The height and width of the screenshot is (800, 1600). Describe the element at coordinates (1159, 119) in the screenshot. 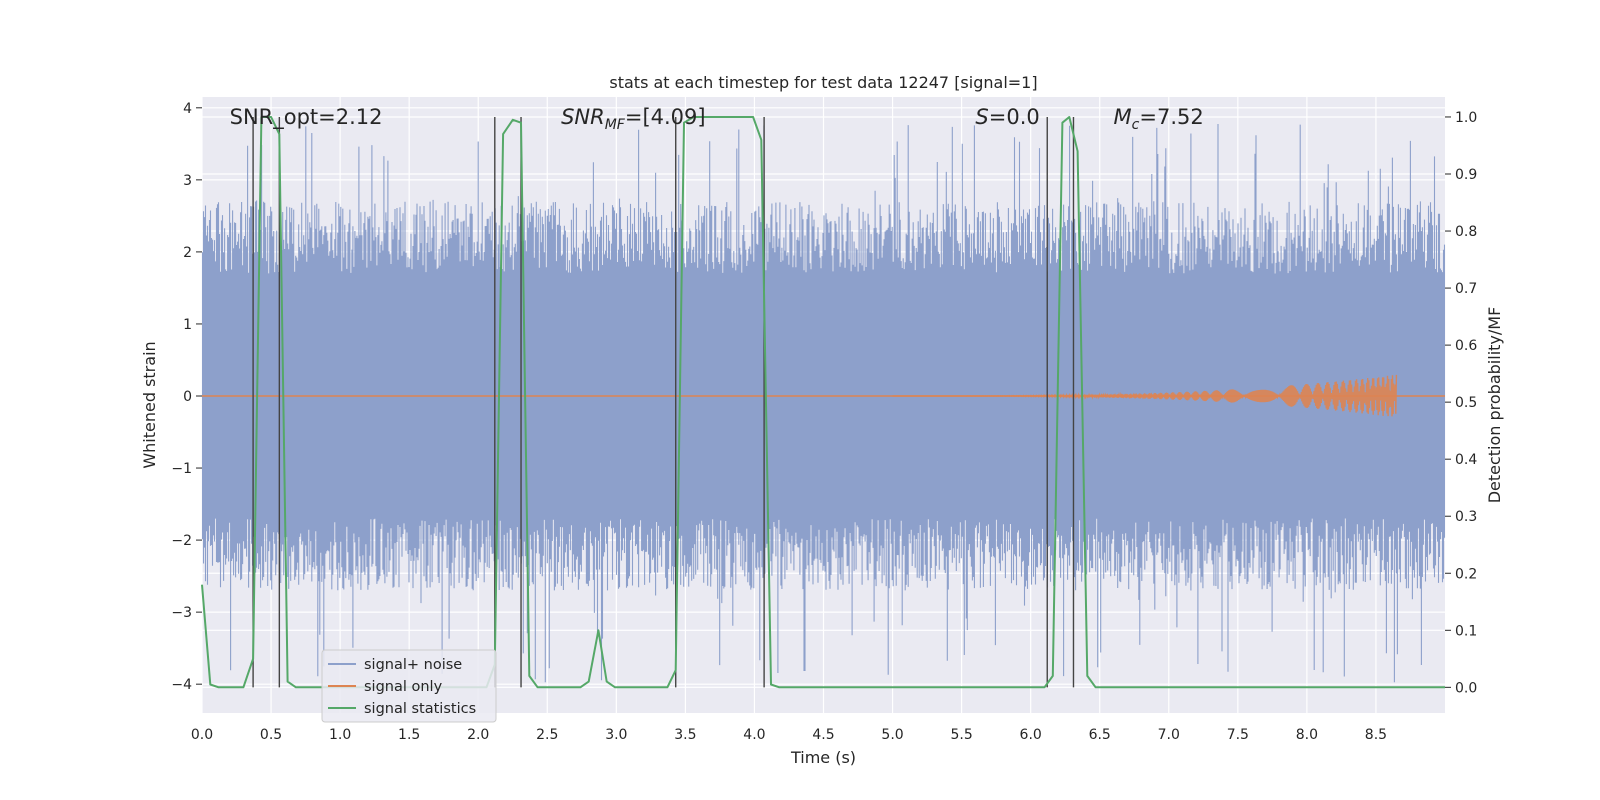

I see `annotation-text: Mc=7.52` at that location.